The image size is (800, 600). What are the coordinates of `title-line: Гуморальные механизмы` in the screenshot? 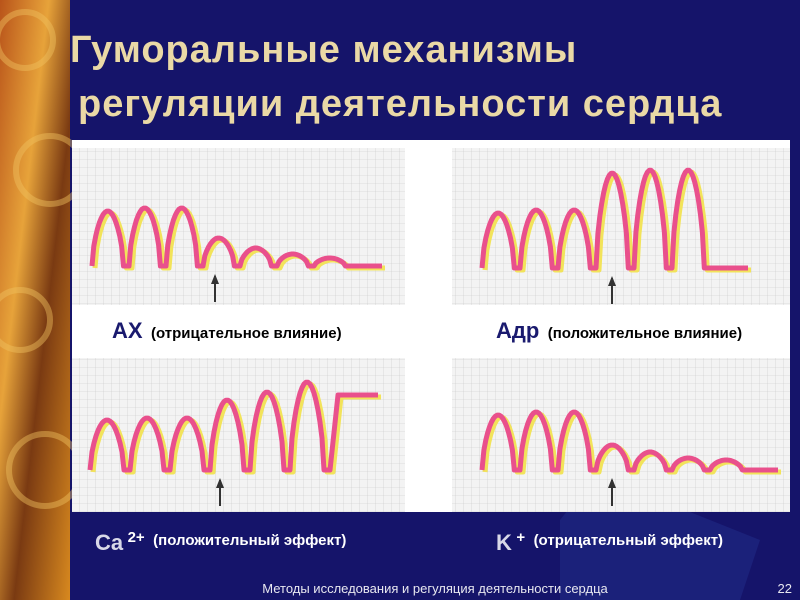 It's located at (323, 50).